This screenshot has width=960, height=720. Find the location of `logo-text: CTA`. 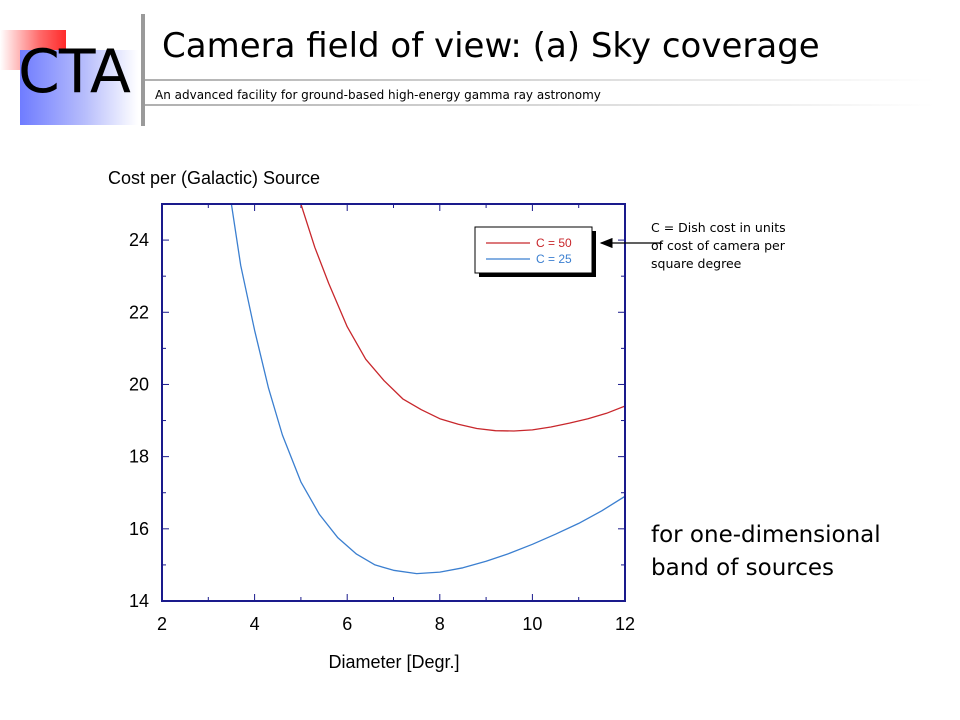

logo-text: CTA is located at coordinates (74, 72).